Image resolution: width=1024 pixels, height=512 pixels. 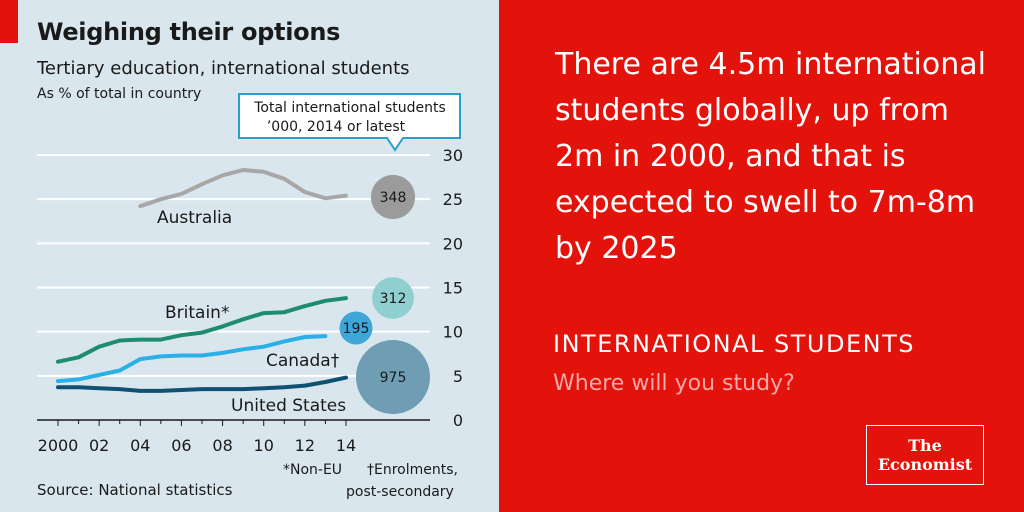 What do you see at coordinates (458, 376) in the screenshot?
I see `y-tick-label: 5` at bounding box center [458, 376].